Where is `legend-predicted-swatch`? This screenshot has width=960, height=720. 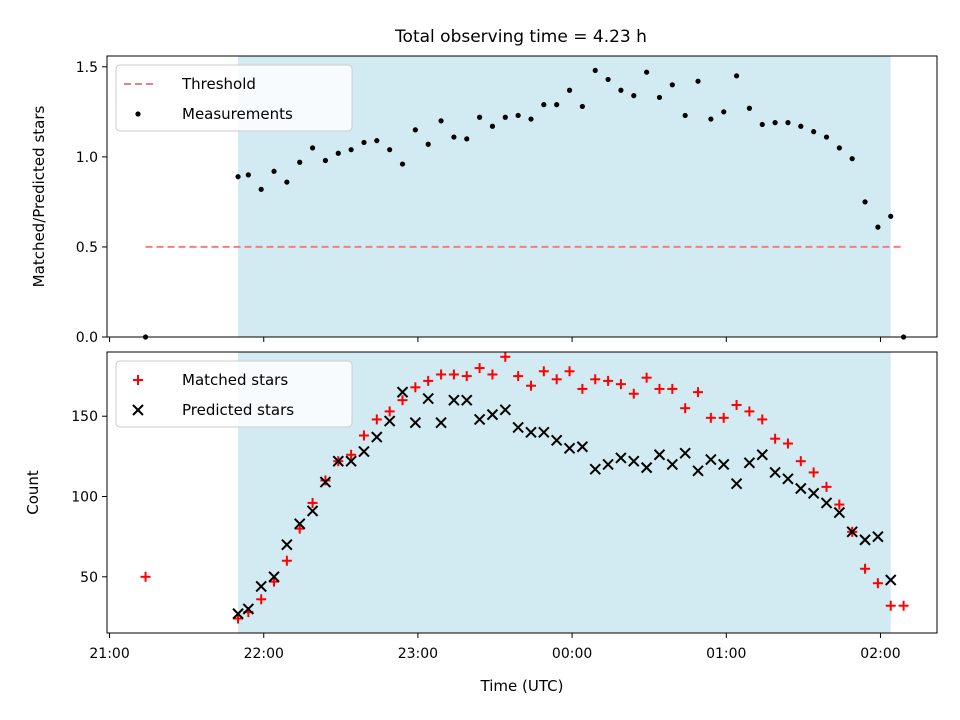
legend-predicted-swatch is located at coordinates (138, 410).